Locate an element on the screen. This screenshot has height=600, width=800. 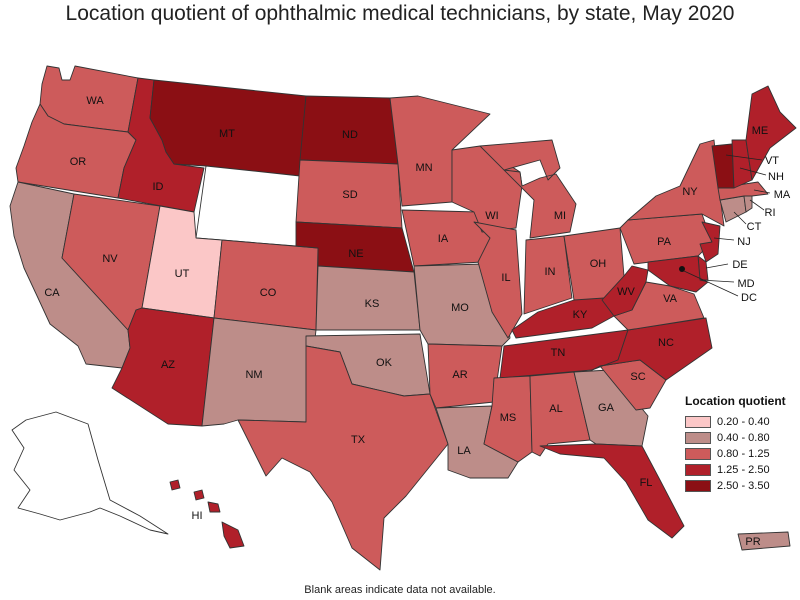
state-hi-kauai is located at coordinates (175, 485).